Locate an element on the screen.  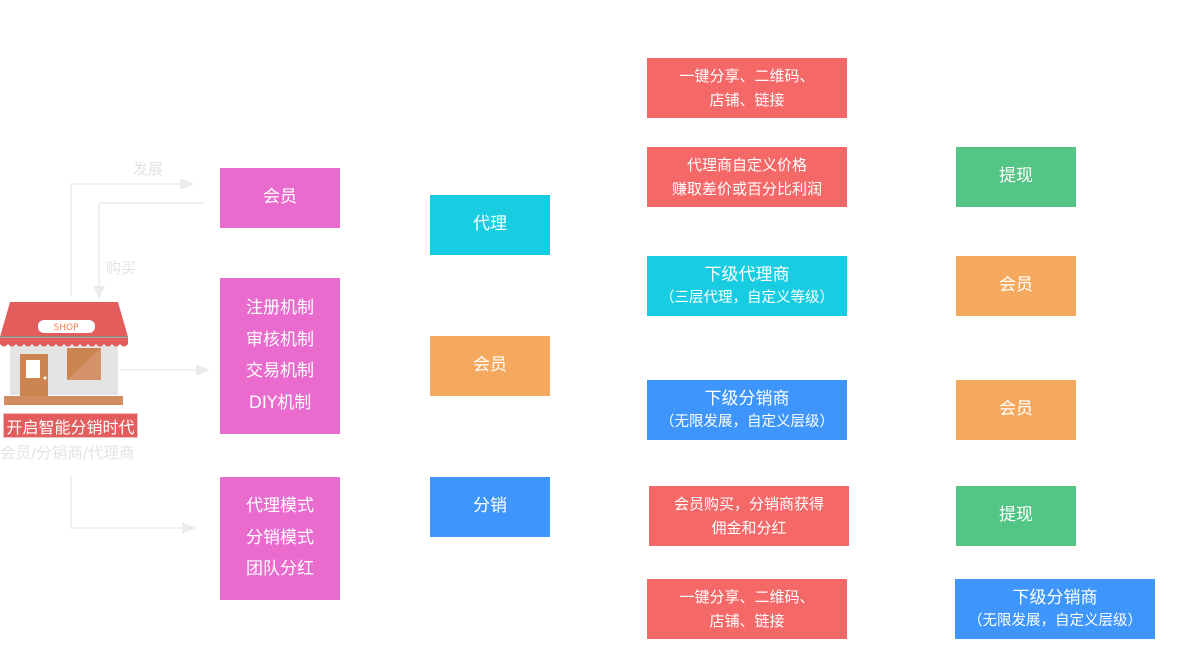
box-line: 下级代理商 is located at coordinates (747, 275).